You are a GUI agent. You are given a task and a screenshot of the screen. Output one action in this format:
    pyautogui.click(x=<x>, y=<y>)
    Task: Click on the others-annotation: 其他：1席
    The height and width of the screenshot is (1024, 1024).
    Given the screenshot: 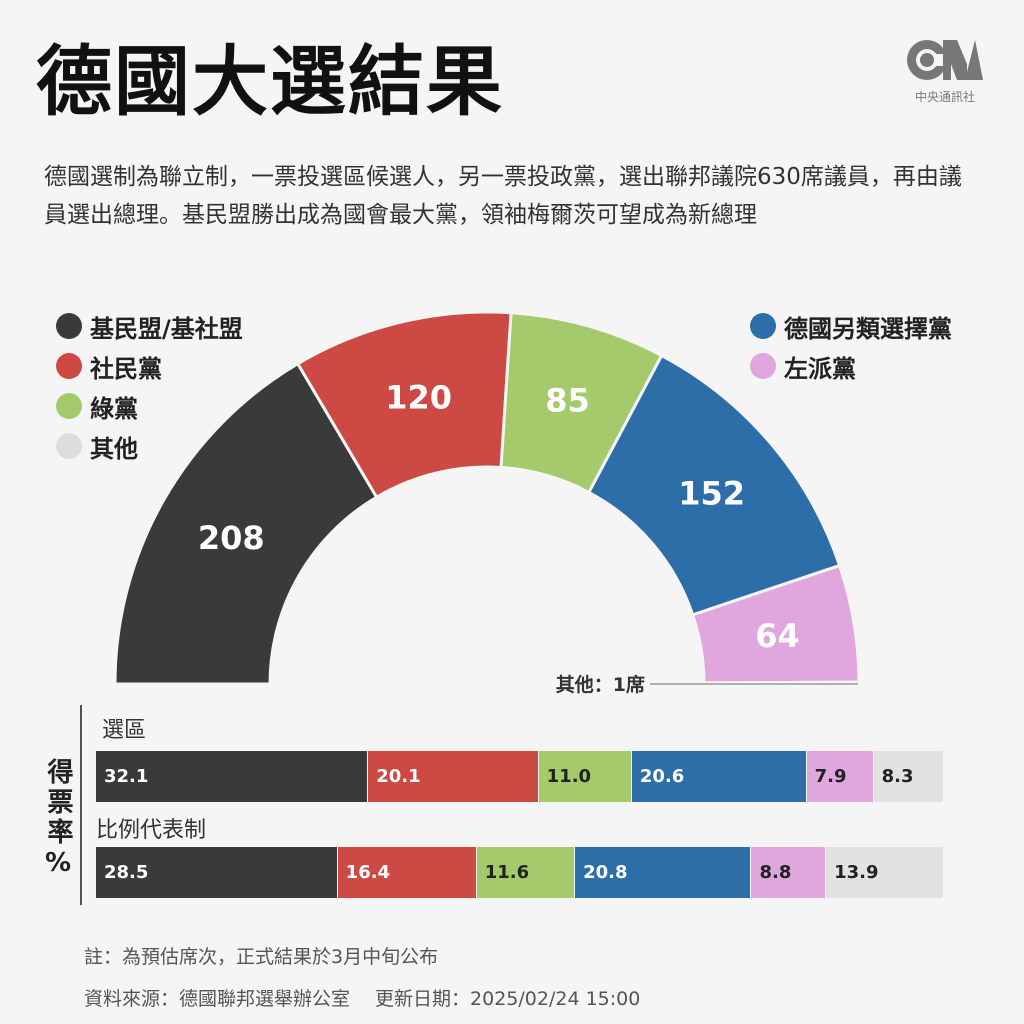 What is the action you would take?
    pyautogui.click(x=600, y=684)
    